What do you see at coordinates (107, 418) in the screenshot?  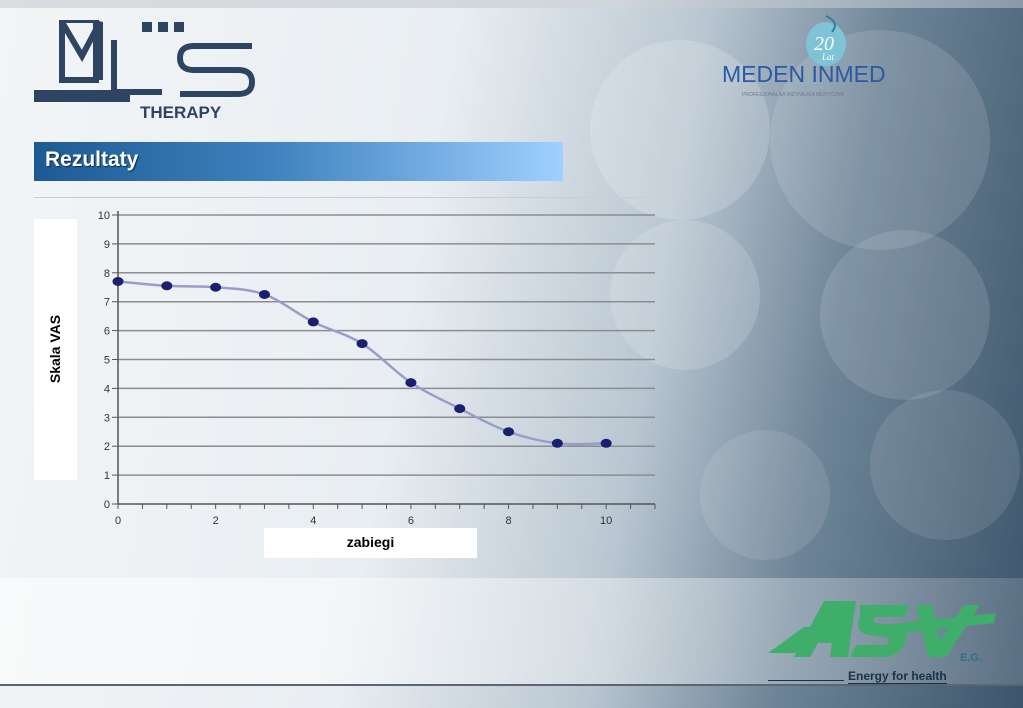 I see `y-tick-label: 3` at bounding box center [107, 418].